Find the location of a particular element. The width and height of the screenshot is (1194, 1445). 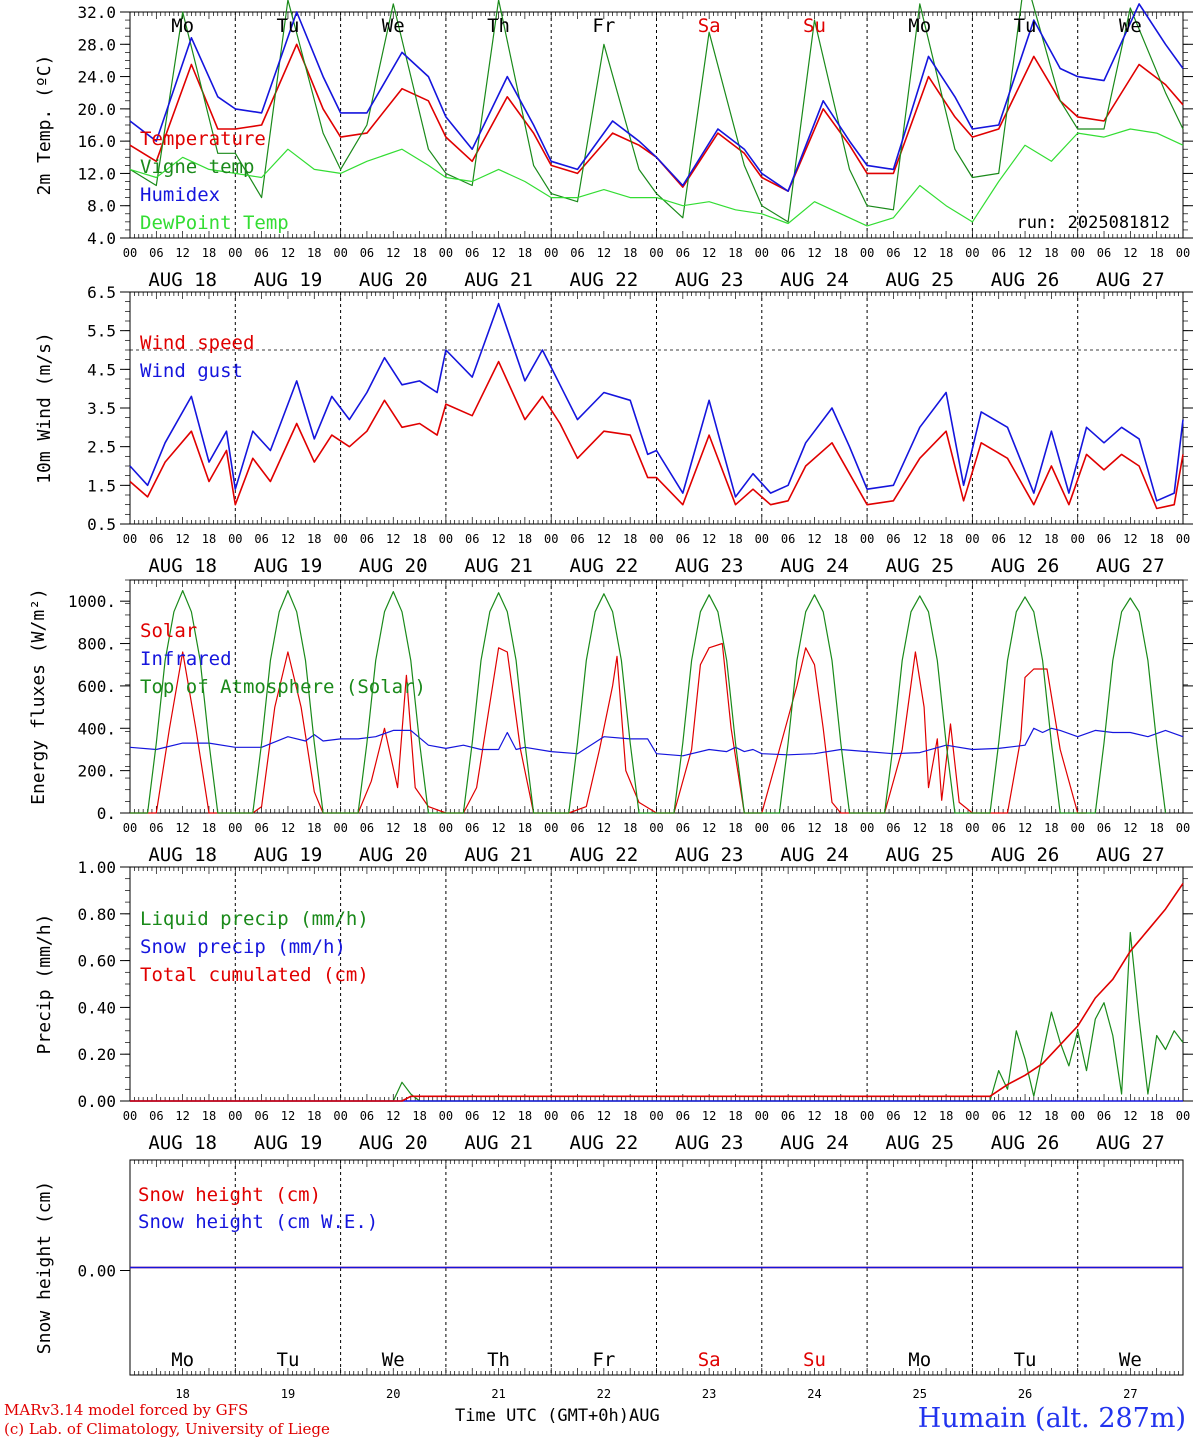

y-tick-label: 1.00 is located at coordinates (96, 867).